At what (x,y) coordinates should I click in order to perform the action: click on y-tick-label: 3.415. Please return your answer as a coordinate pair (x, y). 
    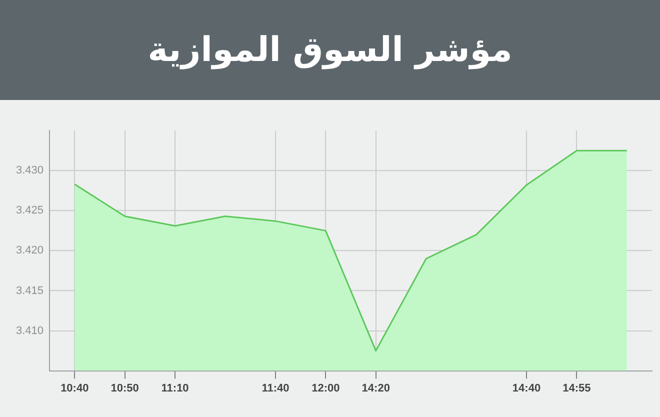
    Looking at the image, I should click on (30, 290).